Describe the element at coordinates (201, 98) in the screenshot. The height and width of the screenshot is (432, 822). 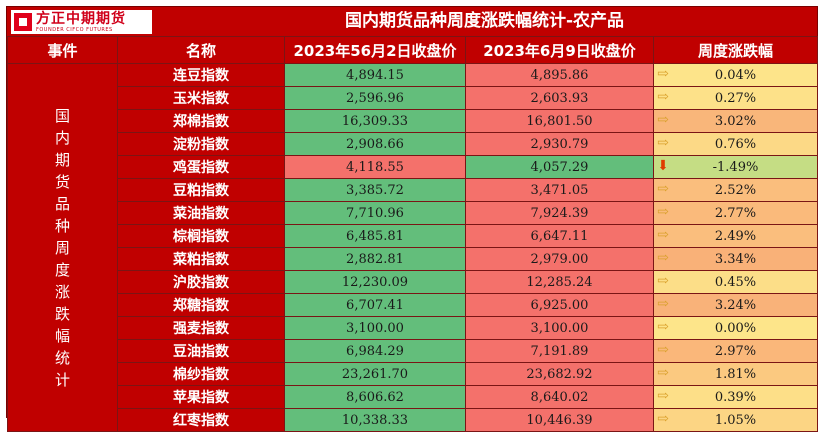
I see `commodity-name: 玉米指数` at that location.